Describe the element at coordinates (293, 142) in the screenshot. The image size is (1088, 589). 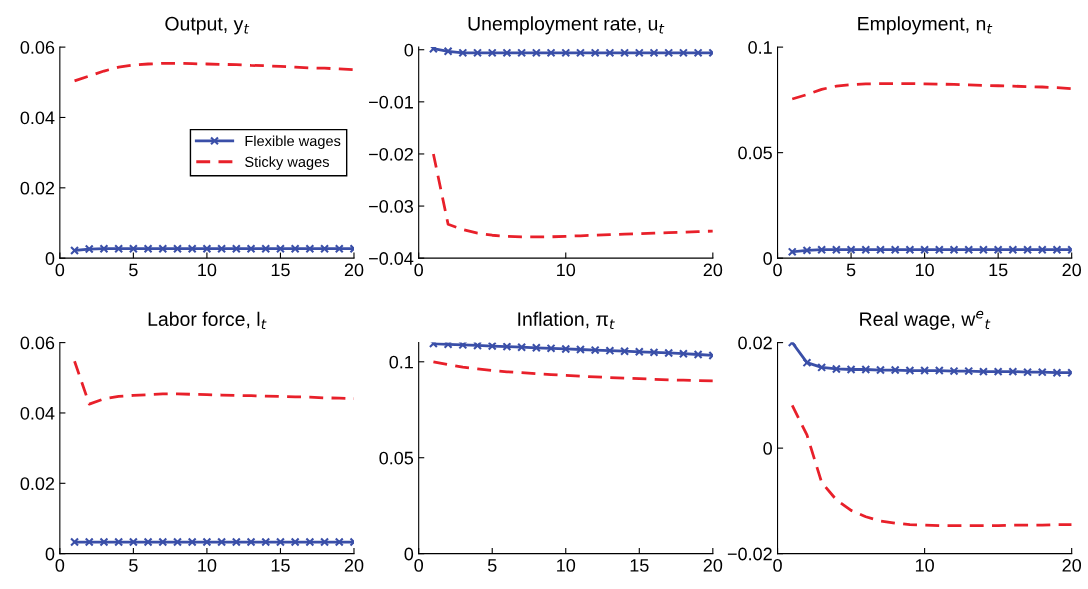
I see `legend-label: Flexible wages` at that location.